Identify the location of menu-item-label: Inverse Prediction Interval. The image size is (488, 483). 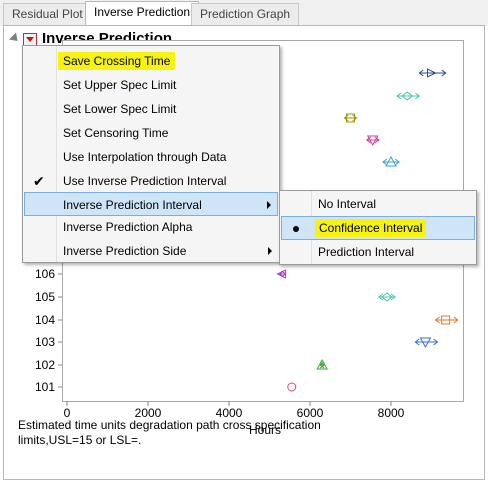
(132, 205).